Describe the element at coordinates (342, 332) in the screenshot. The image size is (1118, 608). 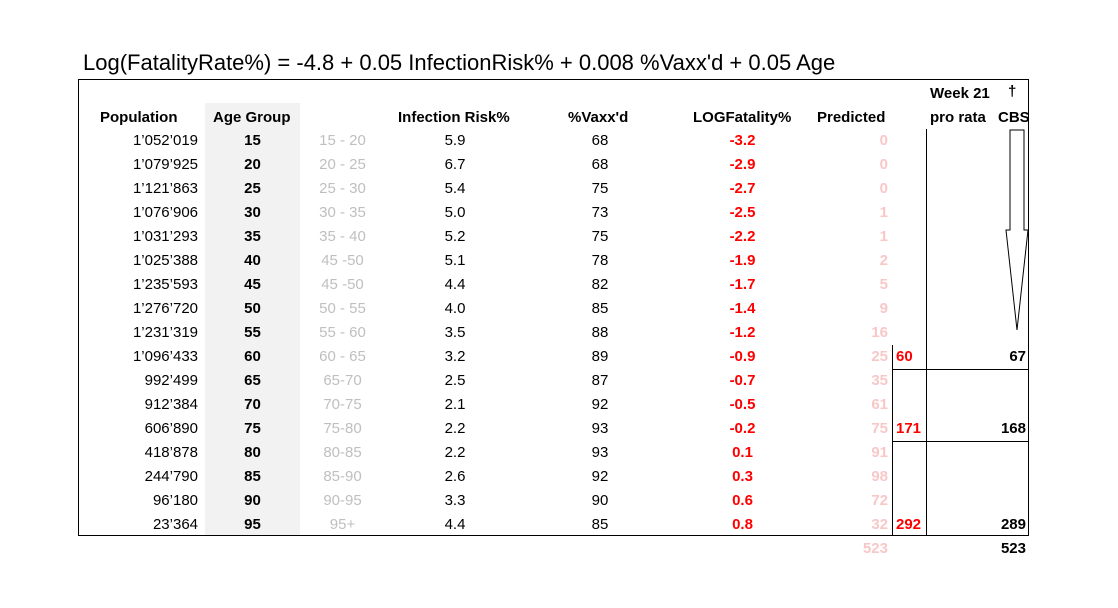
I see `age-range-cell: 55 - 60` at that location.